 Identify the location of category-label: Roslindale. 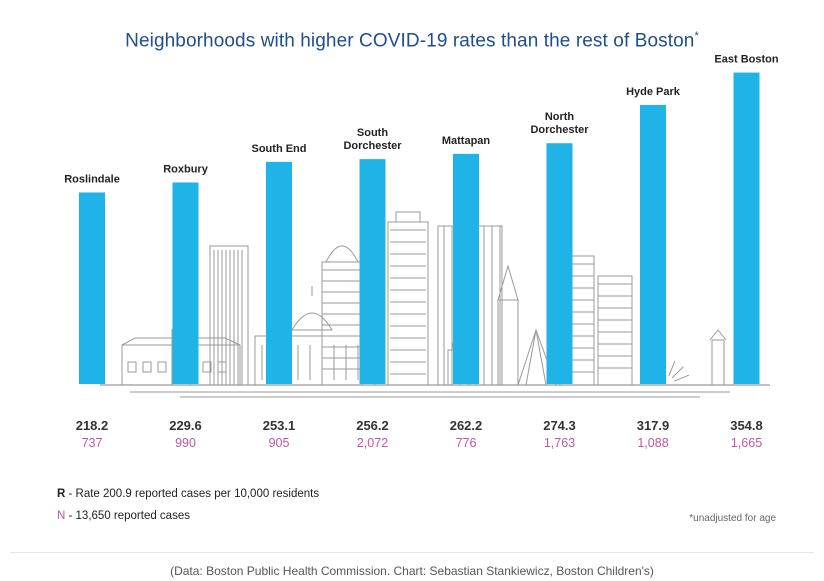
(92, 179).